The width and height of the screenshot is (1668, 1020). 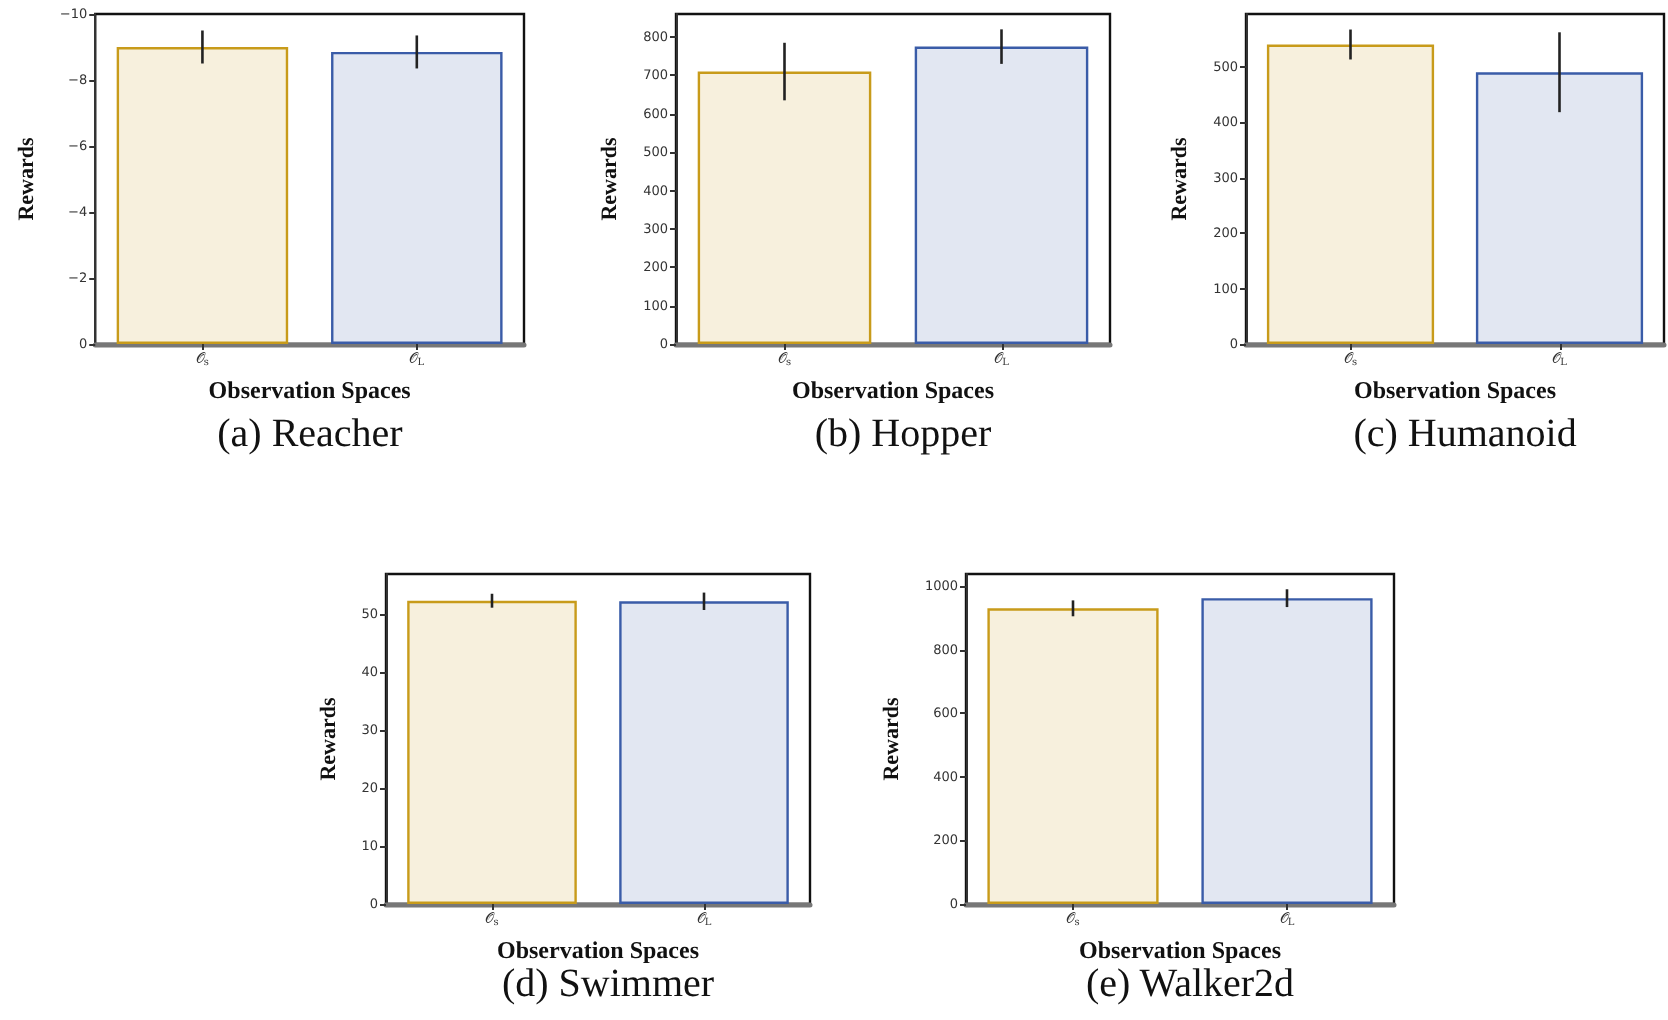 What do you see at coordinates (903, 434) in the screenshot?
I see `text: (b) Hopper` at bounding box center [903, 434].